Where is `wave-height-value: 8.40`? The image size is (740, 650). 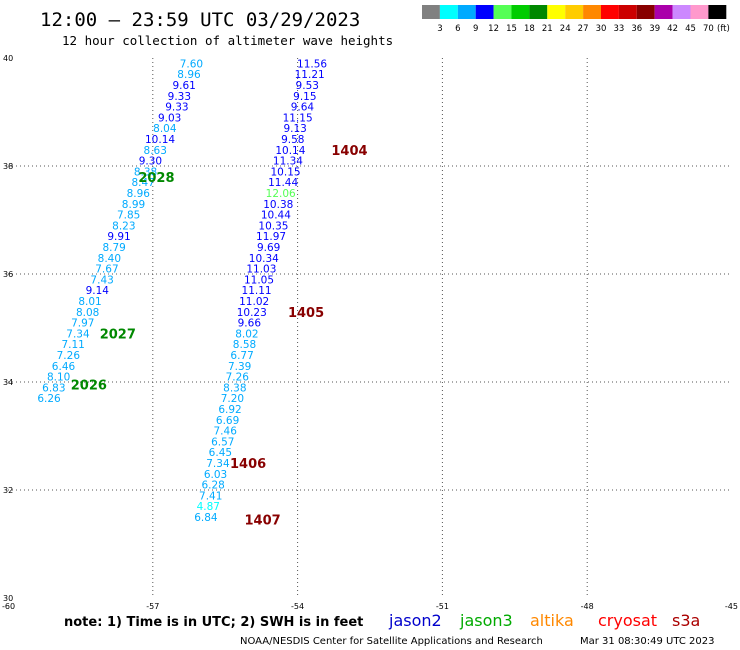
wave-height-value: 8.40 is located at coordinates (109, 259).